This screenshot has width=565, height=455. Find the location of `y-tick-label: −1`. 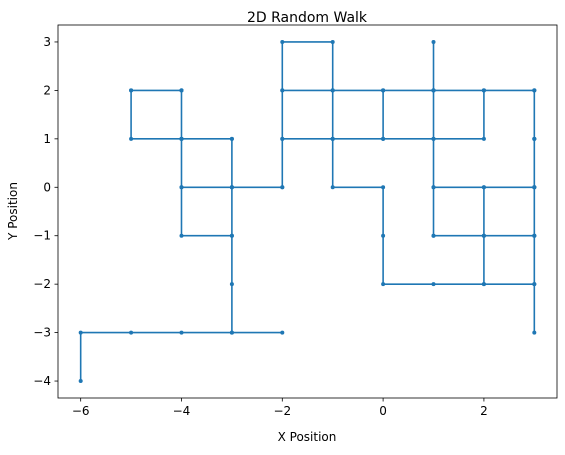

y-tick-label: −1 is located at coordinates (42, 236).